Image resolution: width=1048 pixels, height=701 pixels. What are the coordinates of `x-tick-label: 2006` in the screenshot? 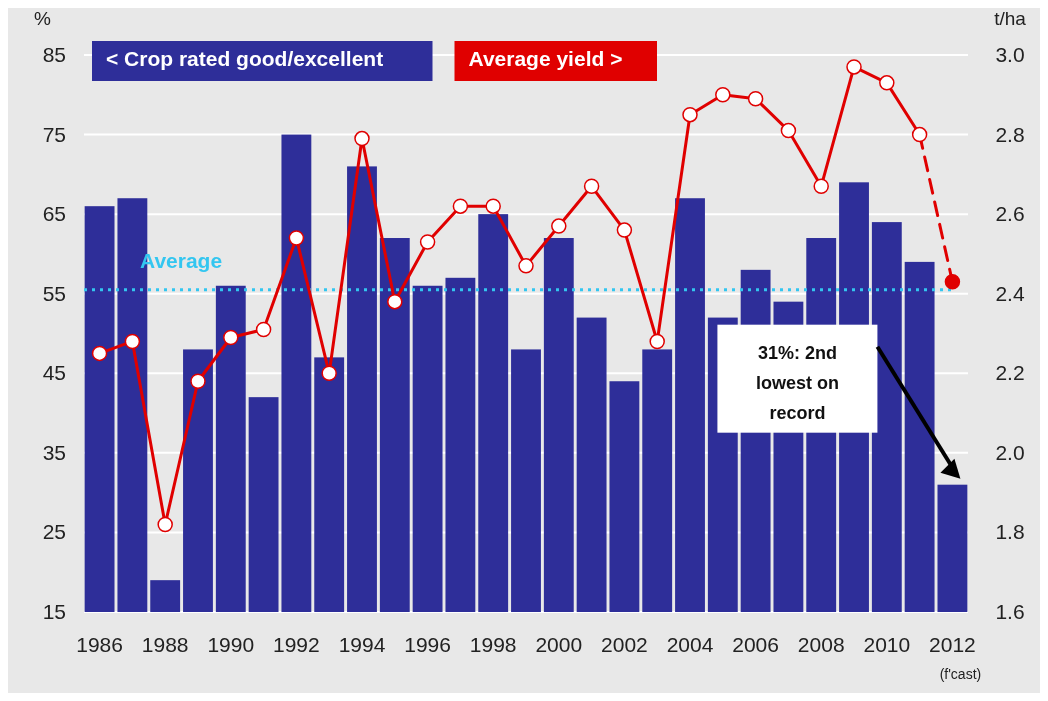 It's located at (755, 644).